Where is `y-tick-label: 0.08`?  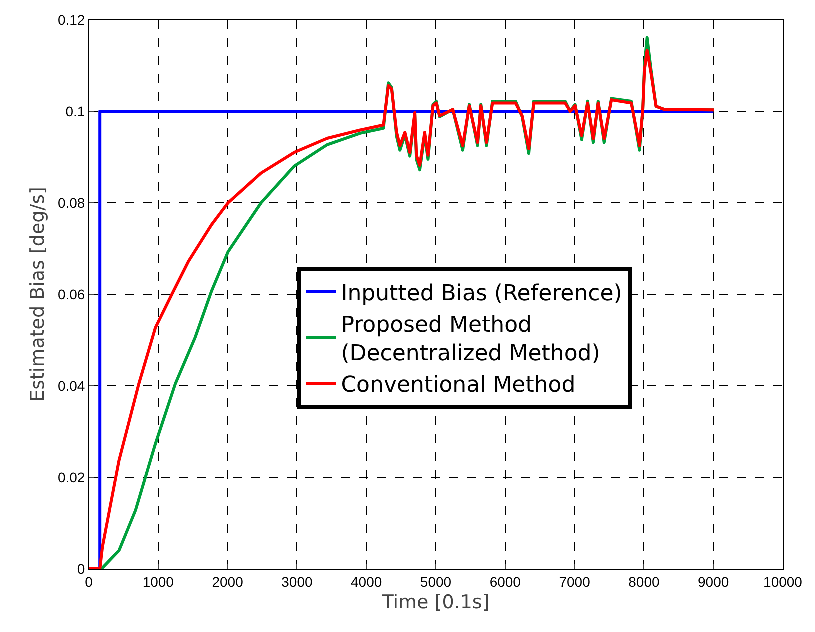
y-tick-label: 0.08 is located at coordinates (72, 202).